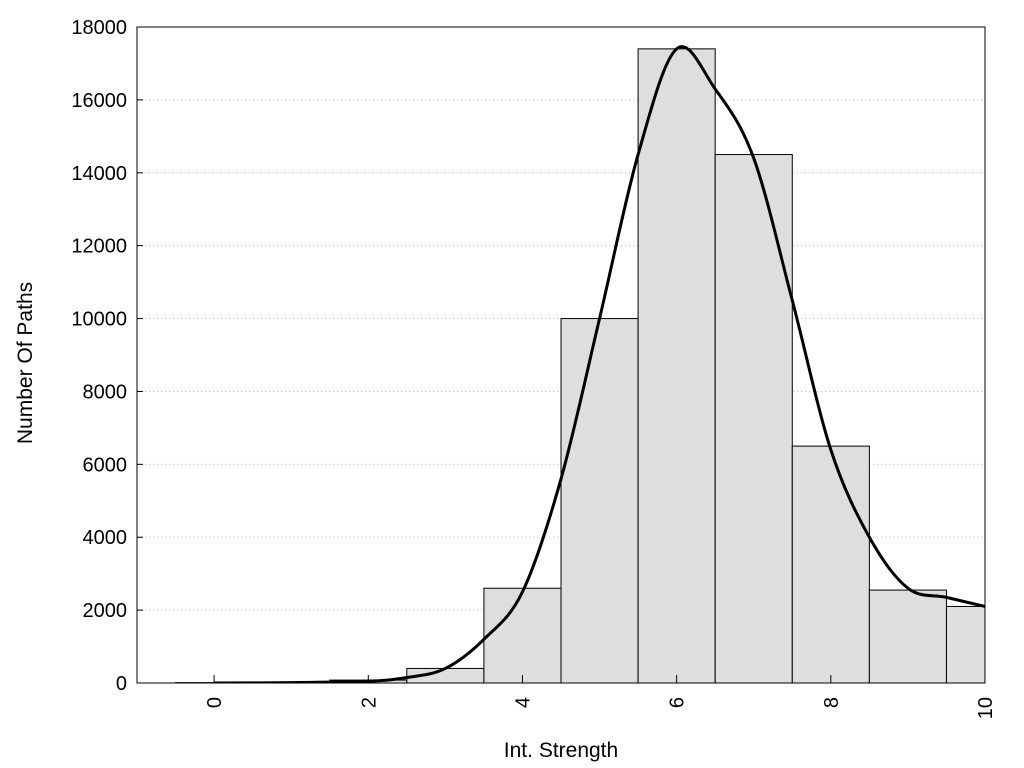  I want to click on y-tick-label: 16000, so click(99, 101).